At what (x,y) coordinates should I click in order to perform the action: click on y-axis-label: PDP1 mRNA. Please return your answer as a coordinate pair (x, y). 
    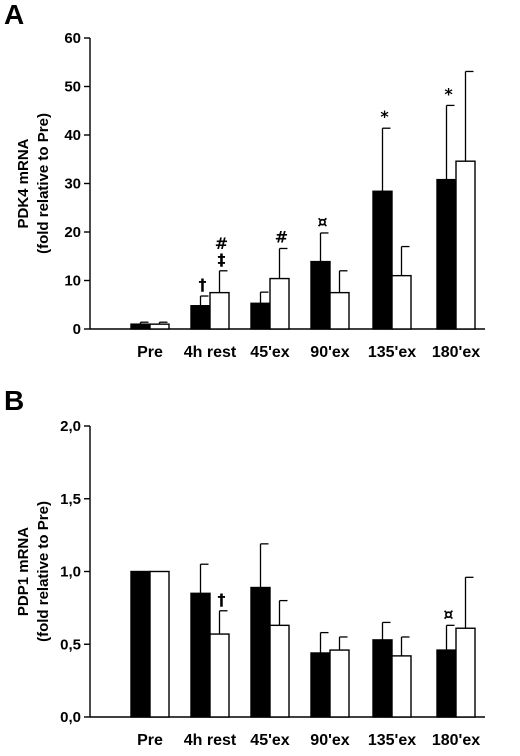
    Looking at the image, I should click on (23, 571).